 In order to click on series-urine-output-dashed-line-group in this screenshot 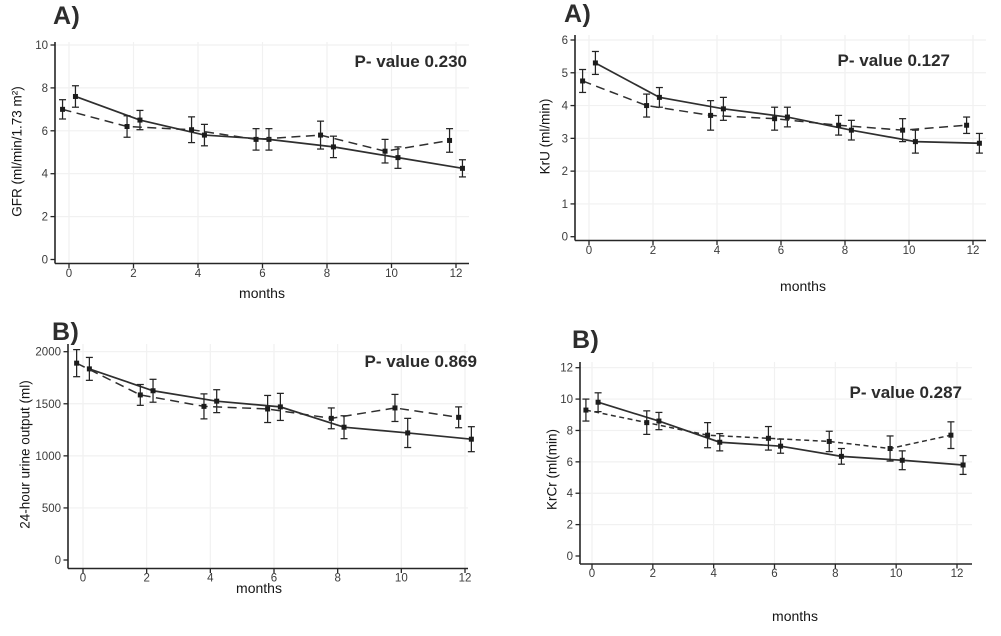, I will do `click(268, 389)`.